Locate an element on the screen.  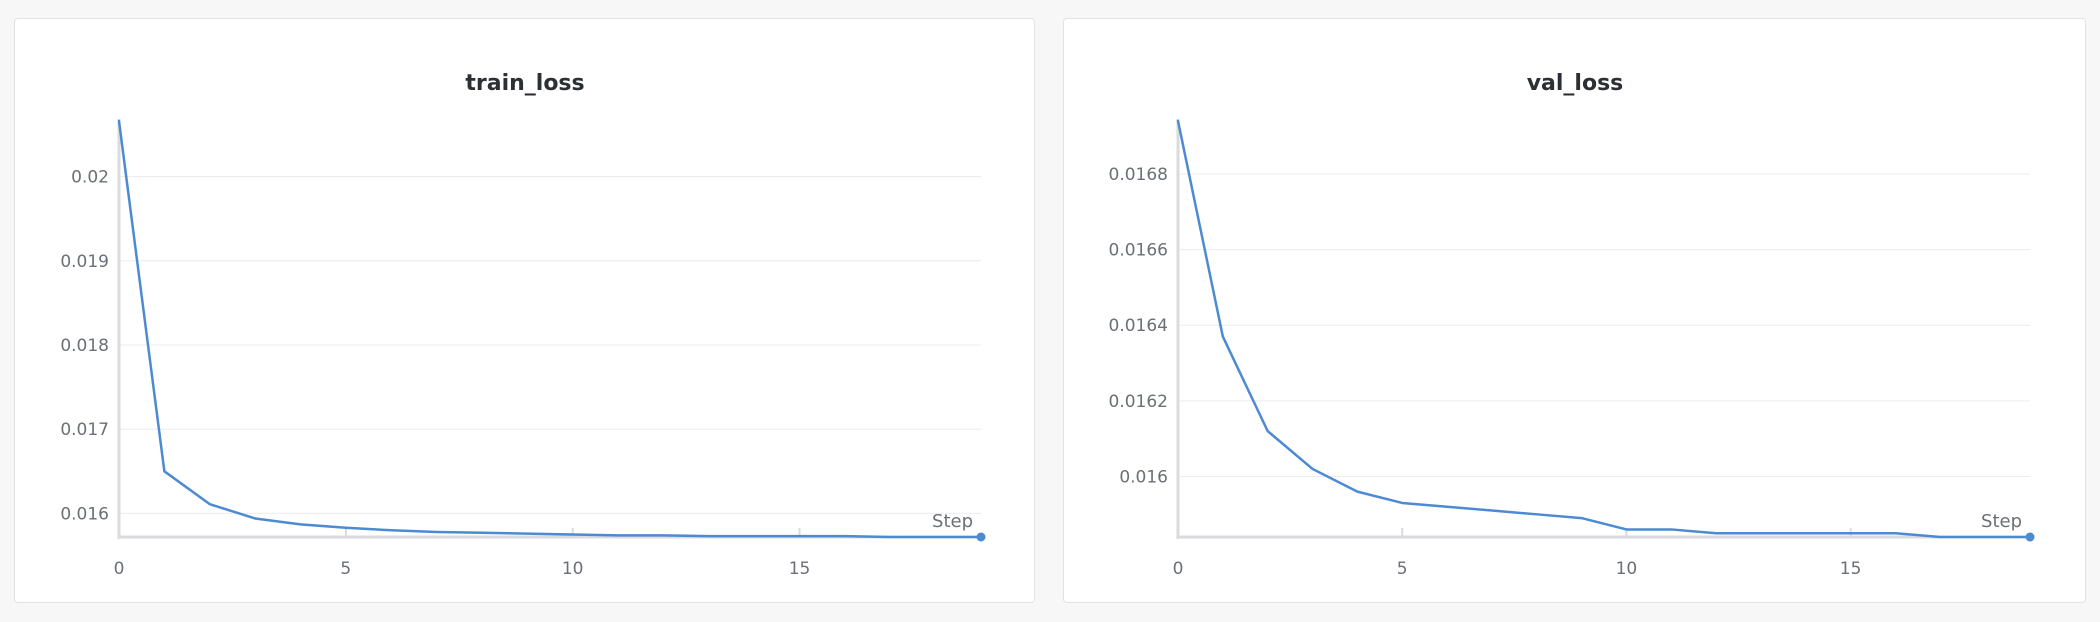
y-tick-label: 0.0166 is located at coordinates (1138, 251).